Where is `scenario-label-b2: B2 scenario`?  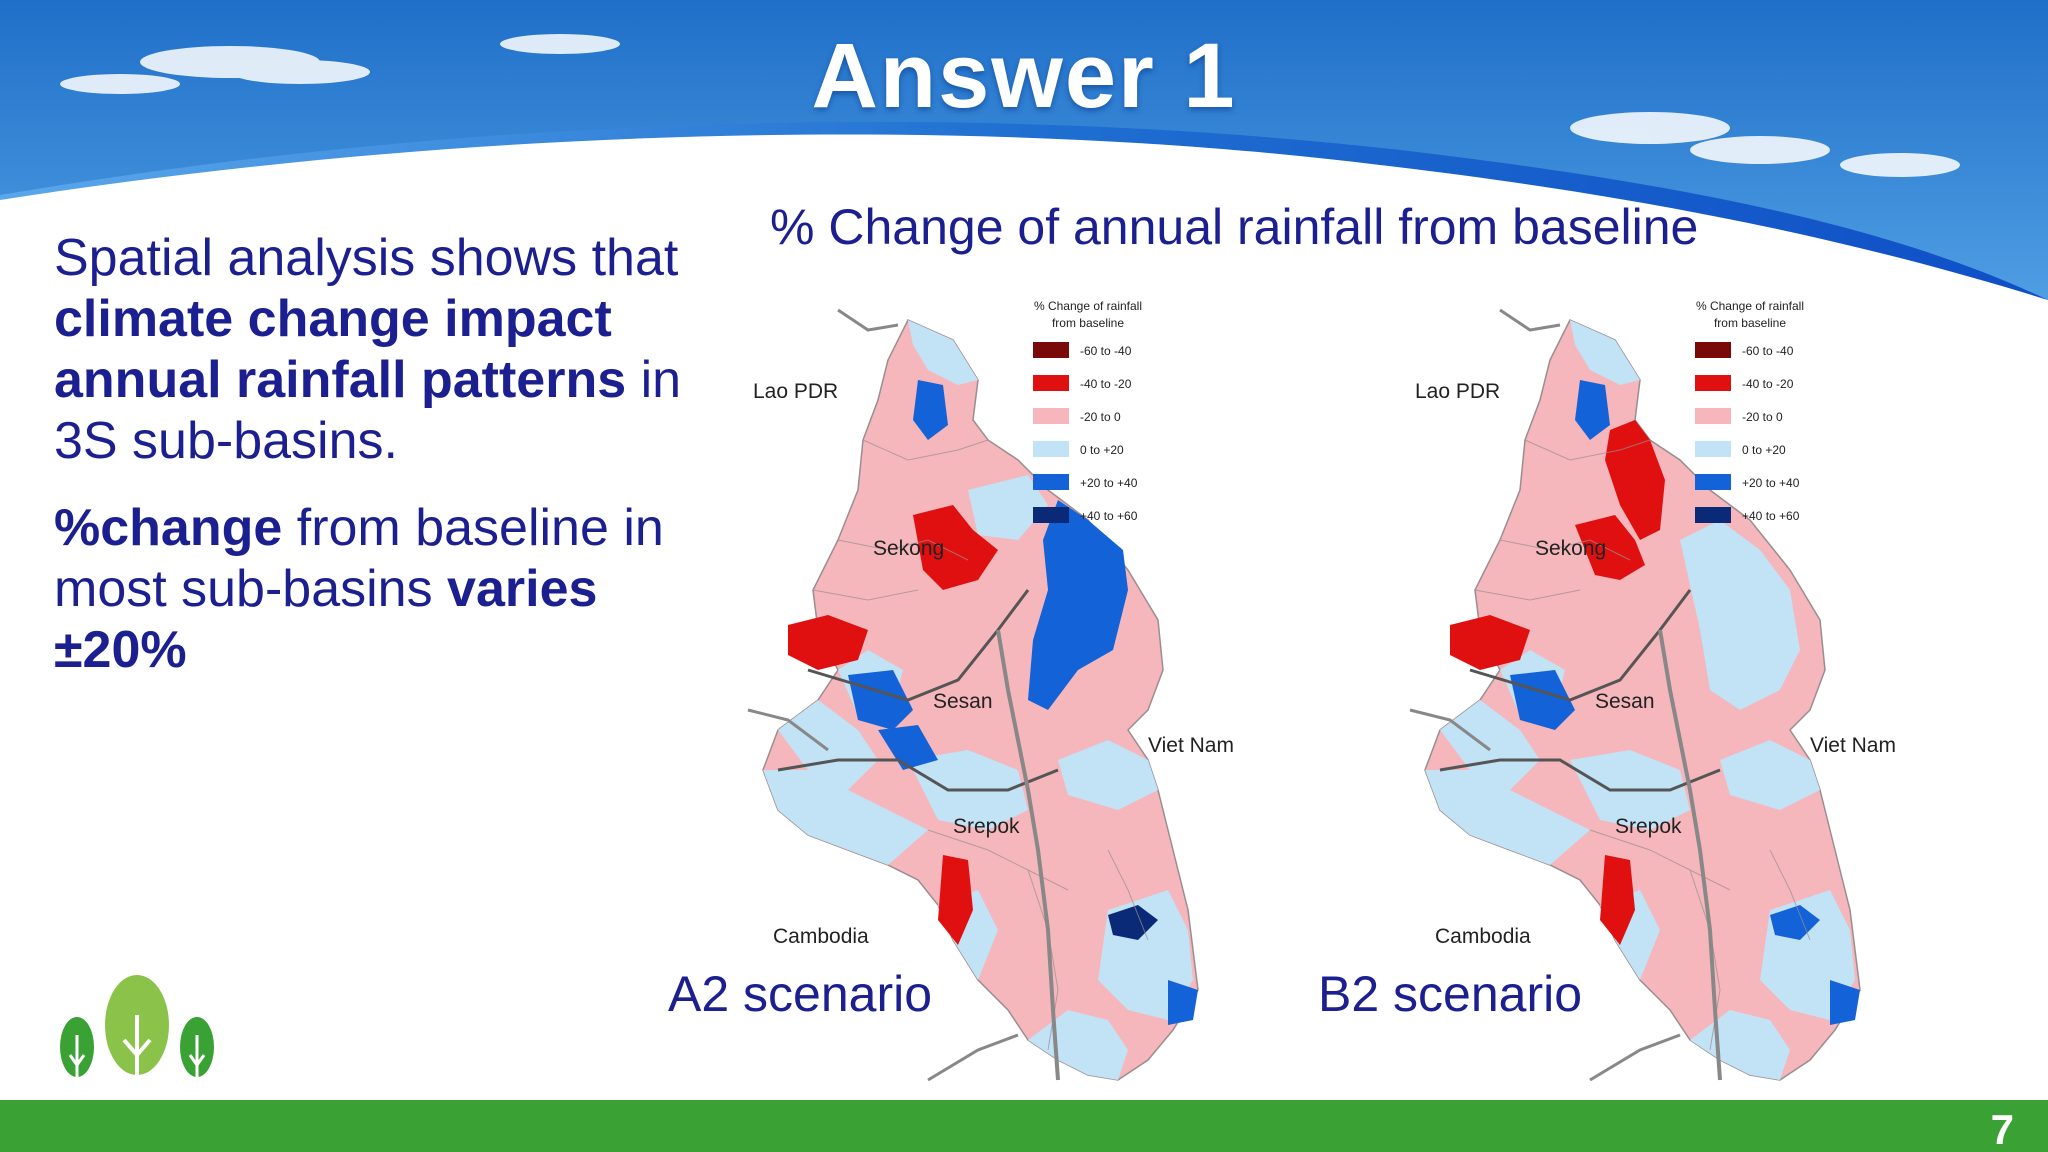 scenario-label-b2: B2 scenario is located at coordinates (1450, 994).